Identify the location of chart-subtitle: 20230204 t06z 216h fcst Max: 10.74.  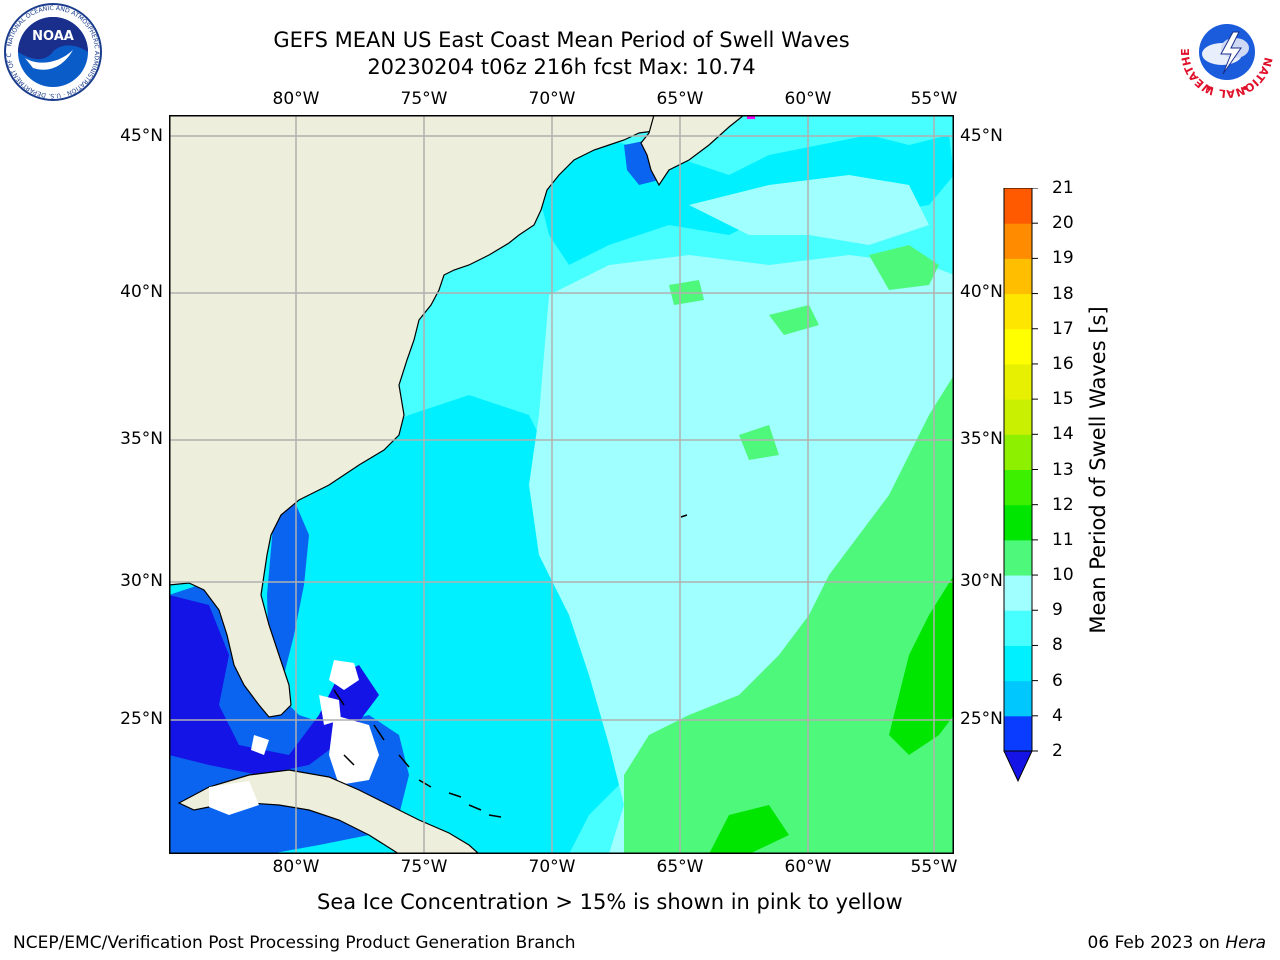
(561, 67).